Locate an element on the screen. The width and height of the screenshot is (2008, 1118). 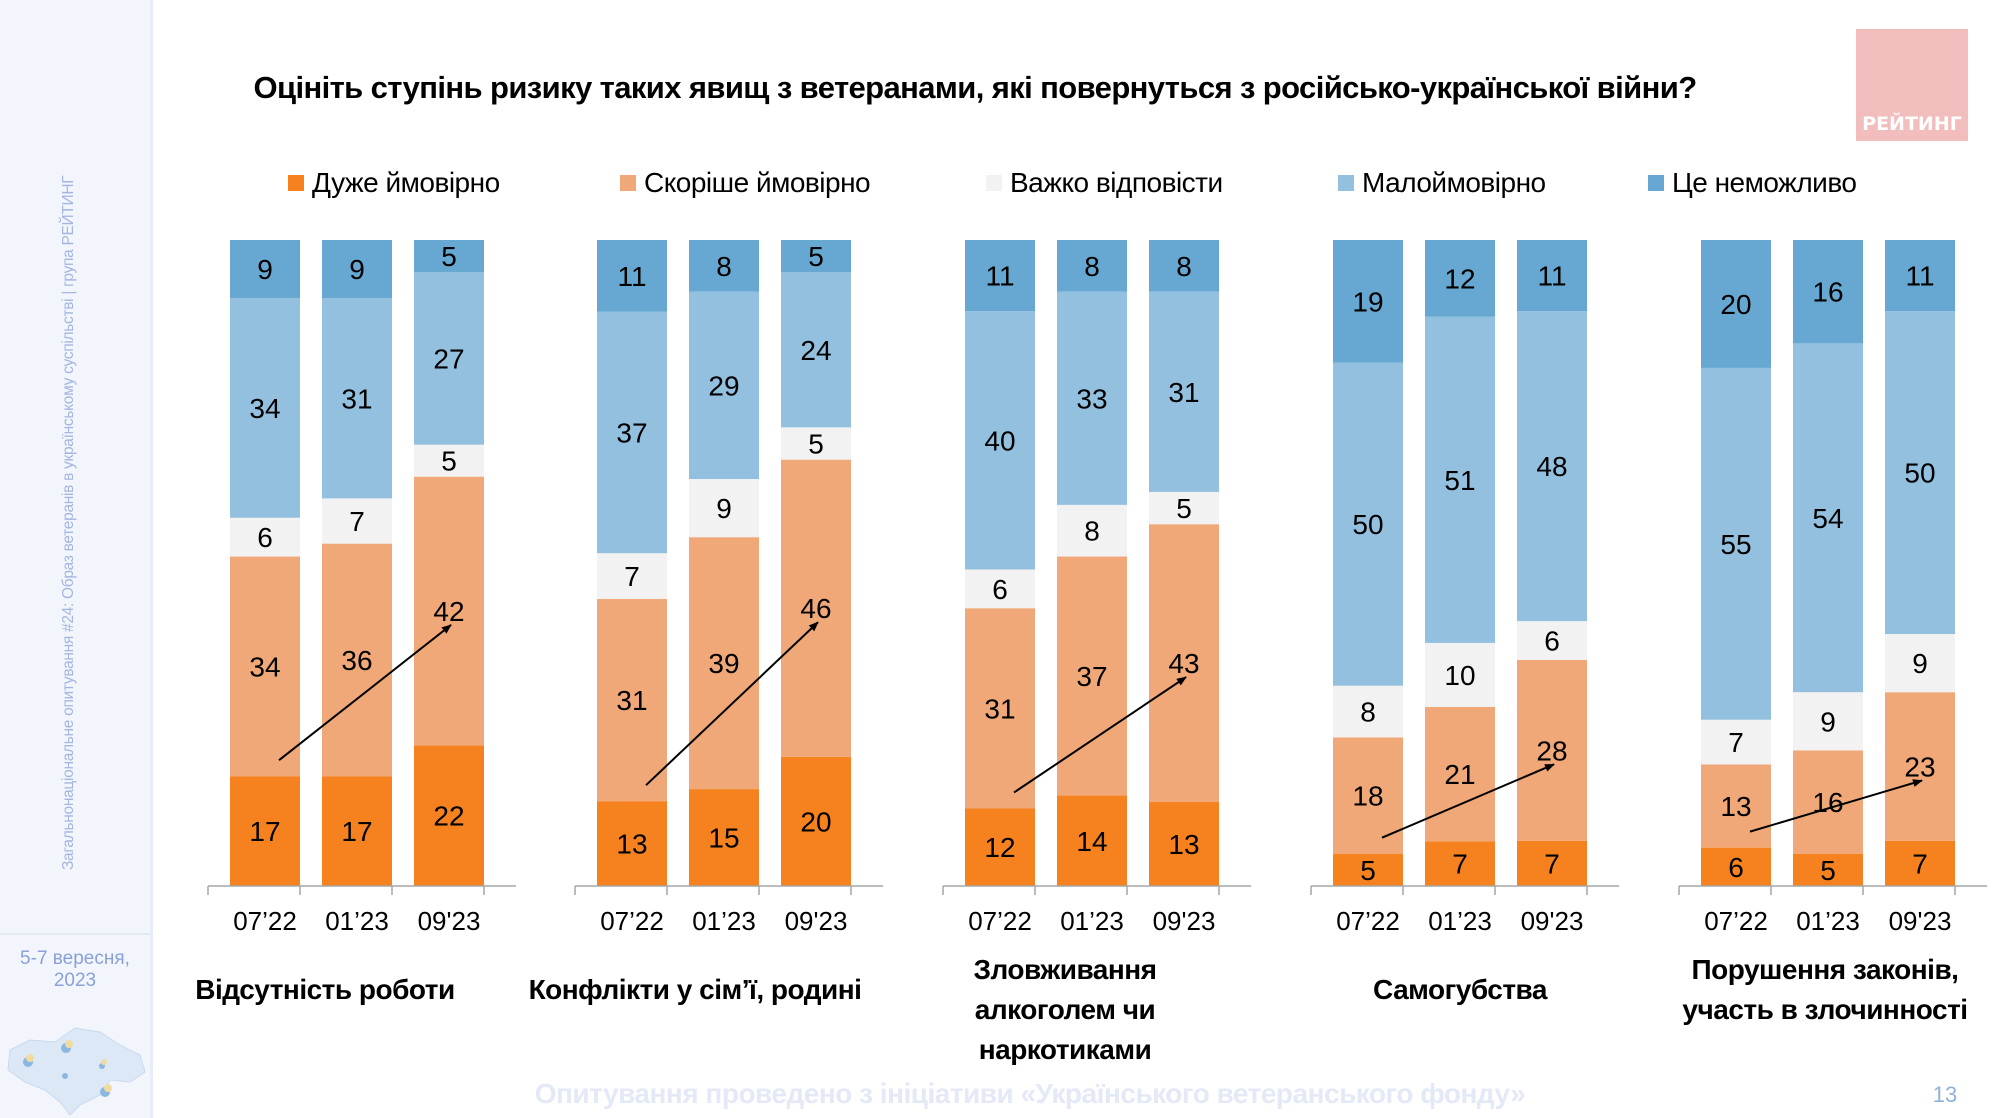
legend-item-rather-likely: Скоріше ймовірно is located at coordinates (745, 183).